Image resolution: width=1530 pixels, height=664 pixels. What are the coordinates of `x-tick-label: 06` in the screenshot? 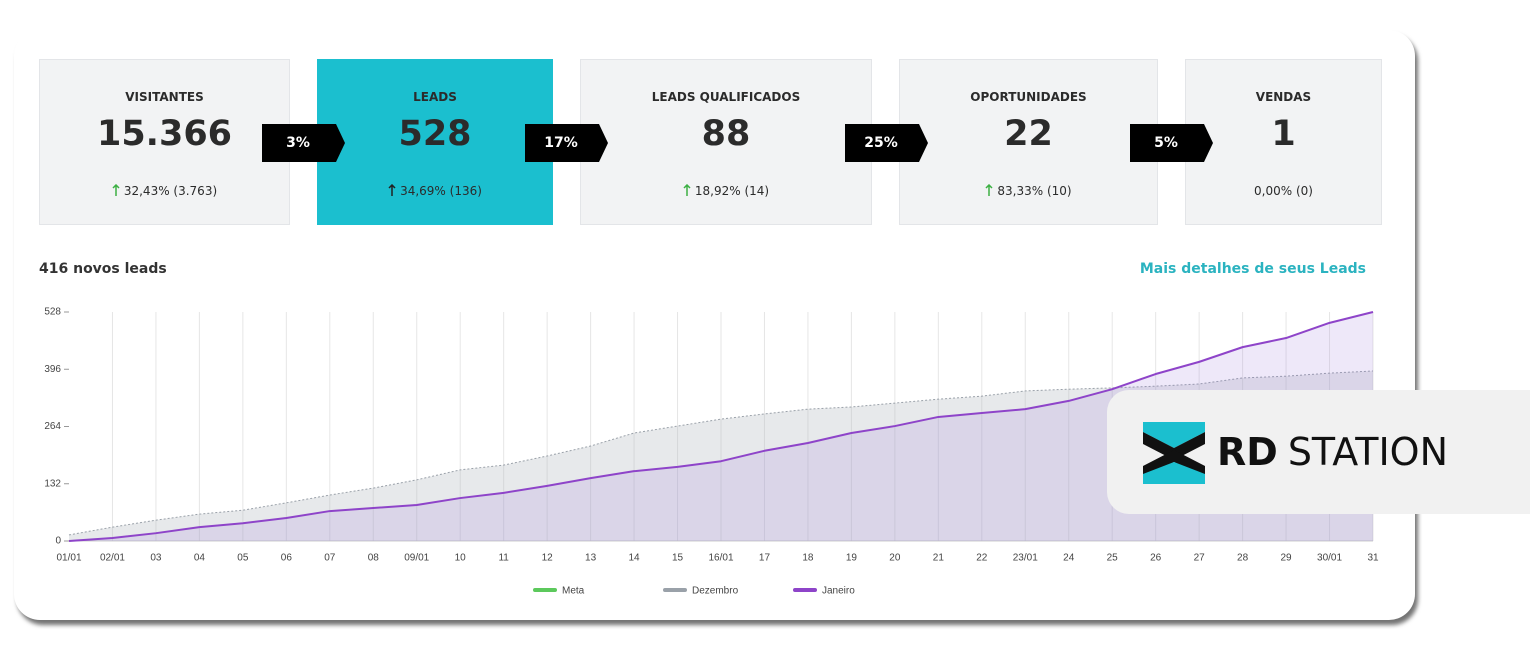 It's located at (287, 558).